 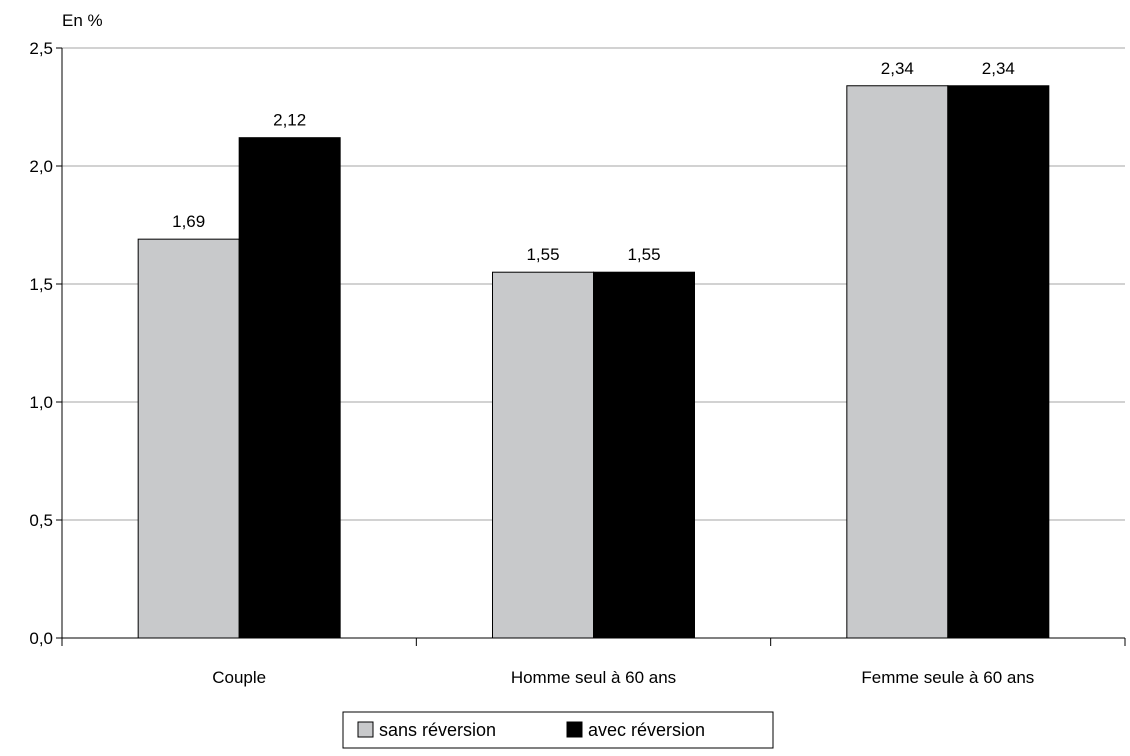 I want to click on y-axis-unit-label: En %, so click(x=82, y=20).